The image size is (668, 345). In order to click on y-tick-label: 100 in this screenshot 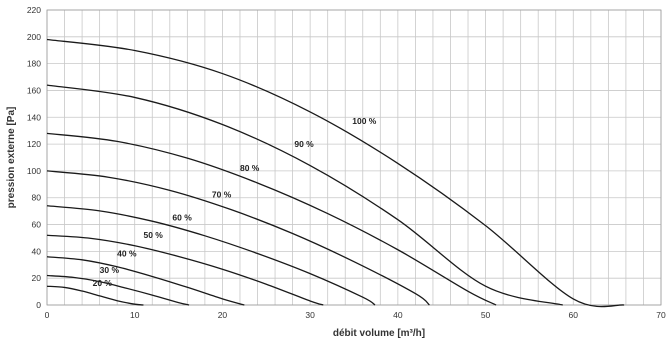, I will do `click(34, 171)`.